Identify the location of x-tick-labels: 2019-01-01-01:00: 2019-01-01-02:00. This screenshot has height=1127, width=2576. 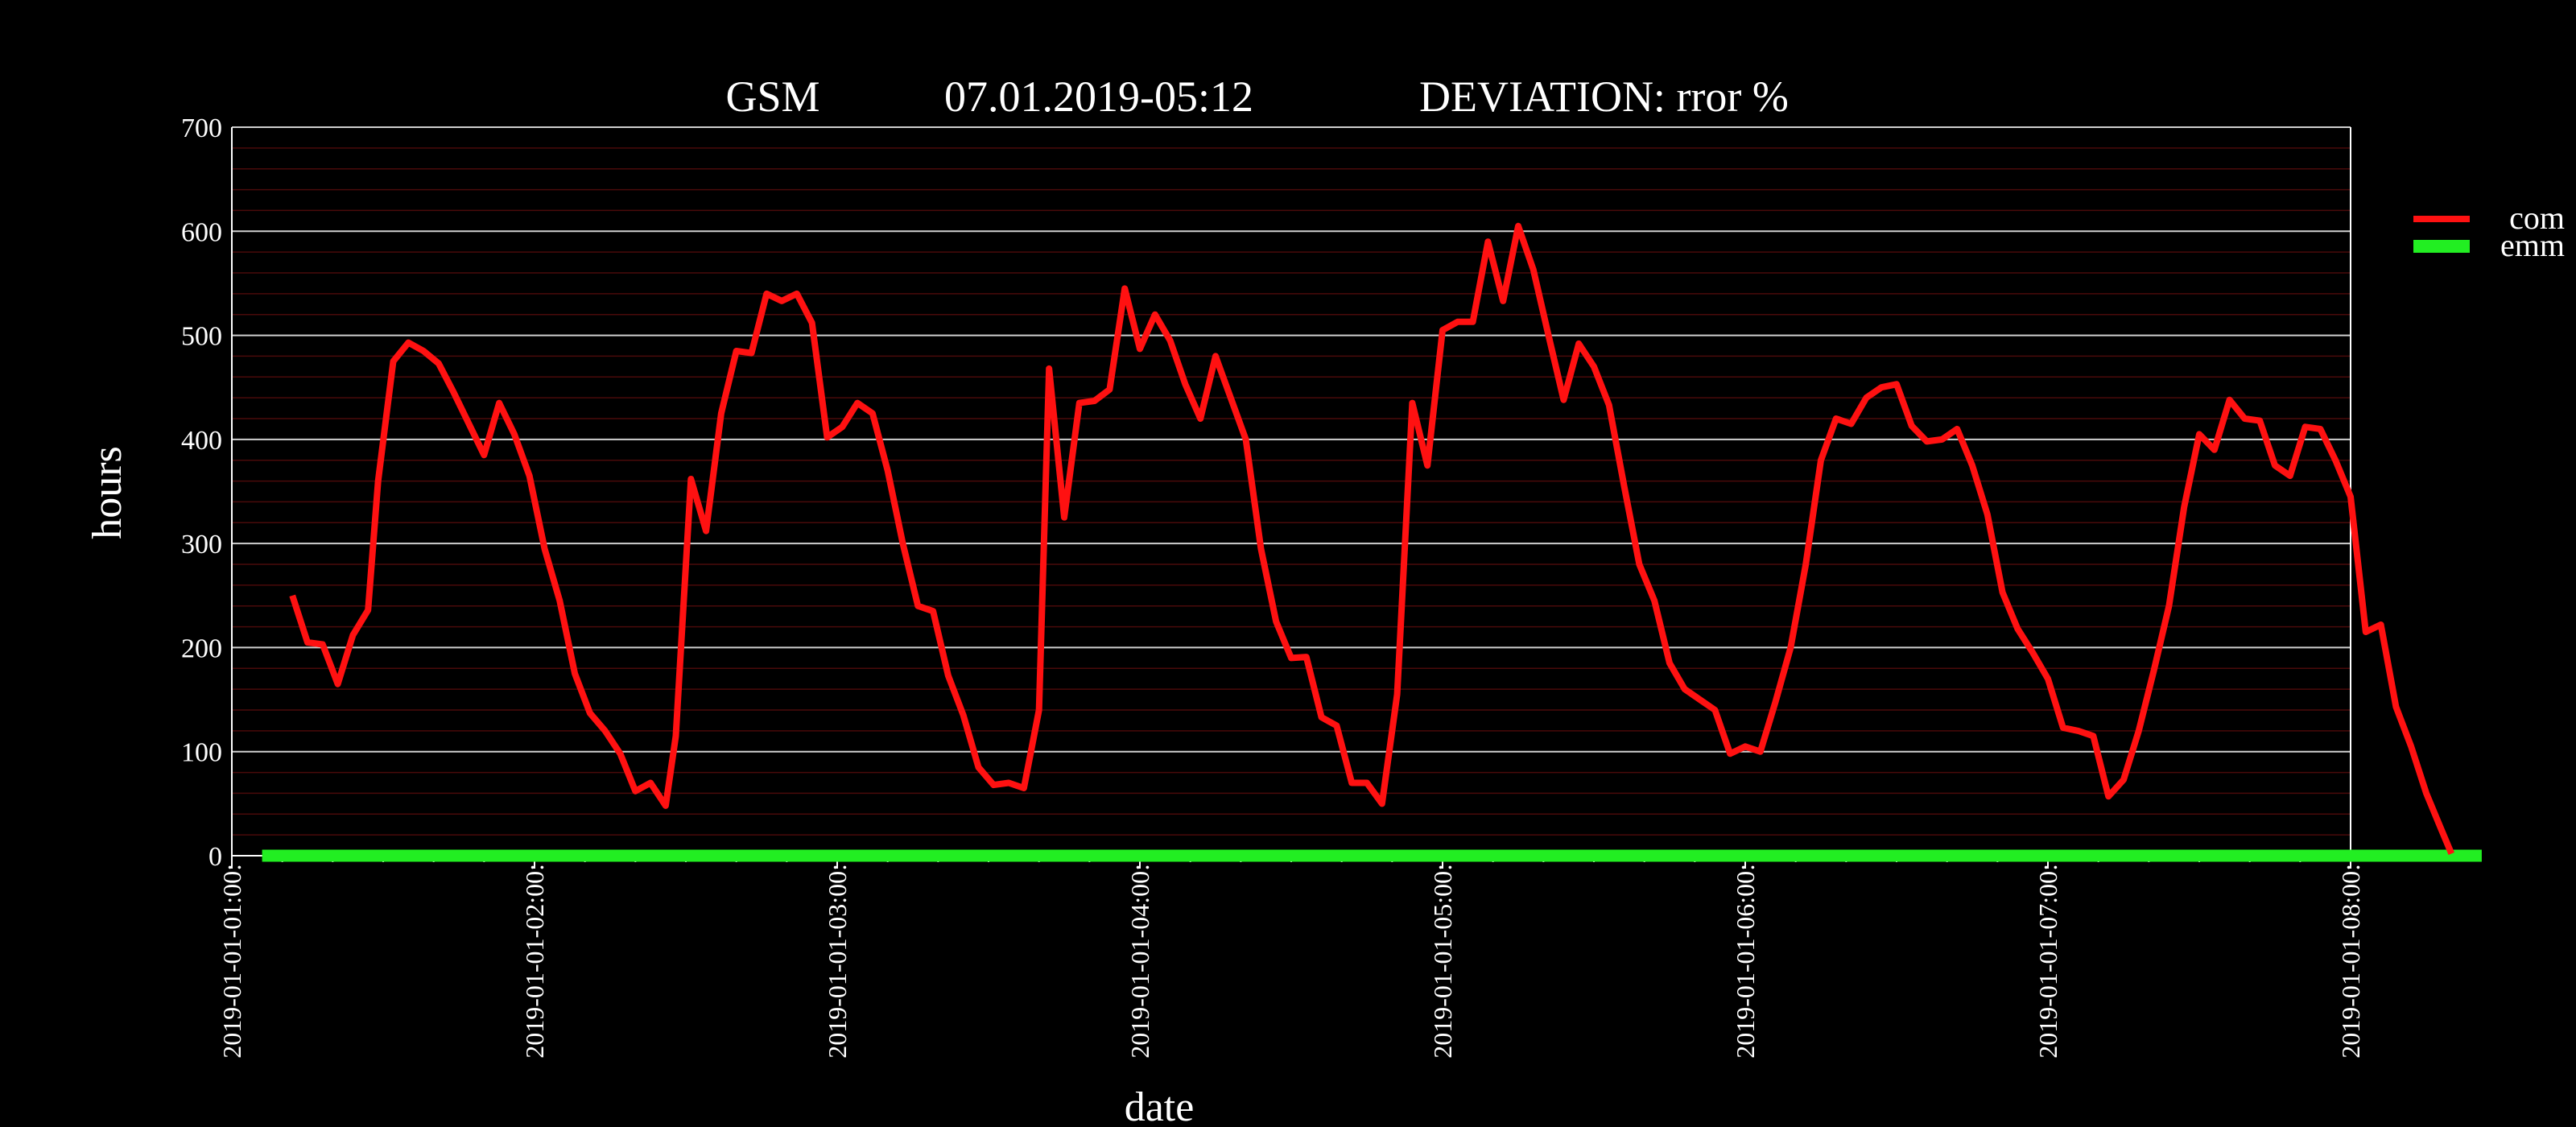
(1291, 961).